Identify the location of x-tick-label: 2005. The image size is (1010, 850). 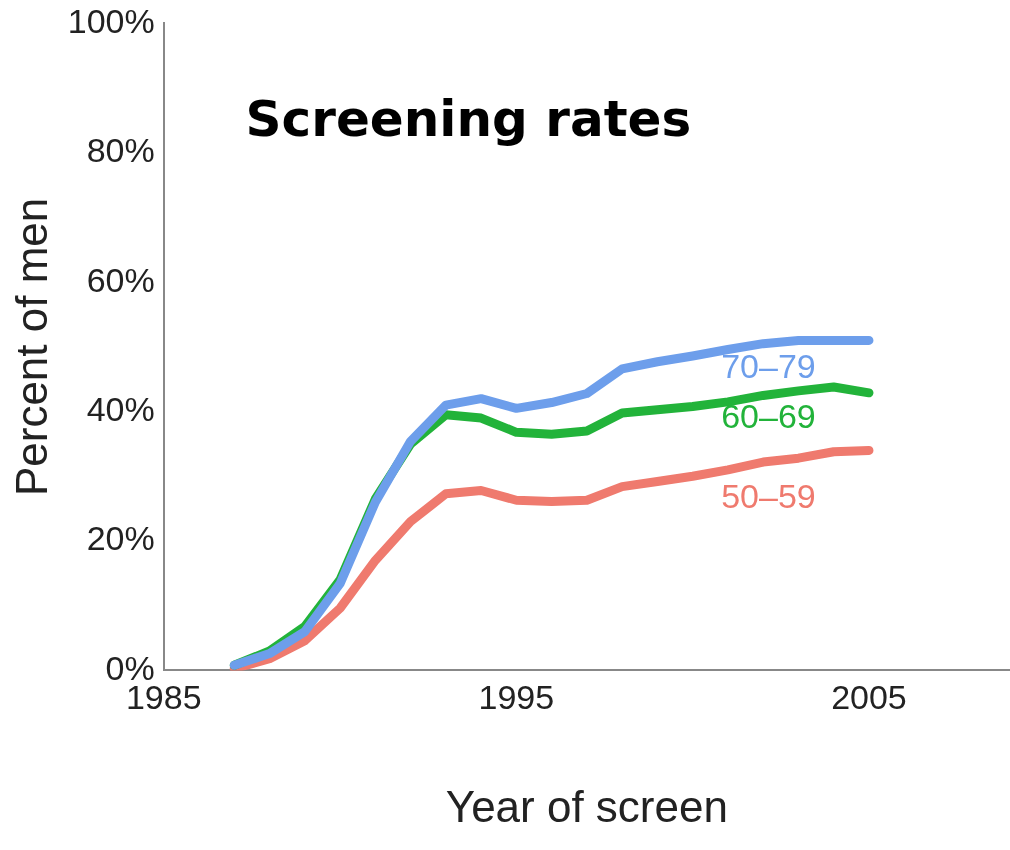
(869, 697).